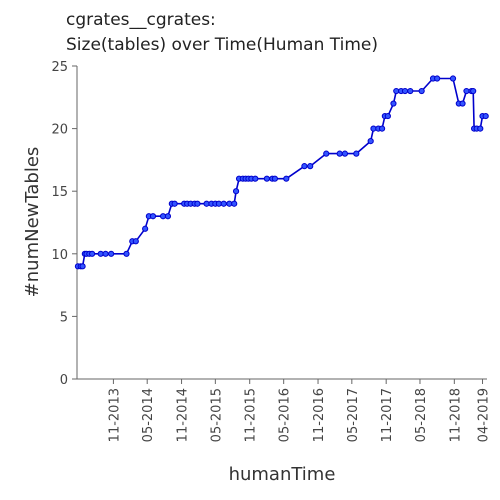 The width and height of the screenshot is (500, 500). What do you see at coordinates (319, 415) in the screenshot?
I see `x-tick-label: 11-2016` at bounding box center [319, 415].